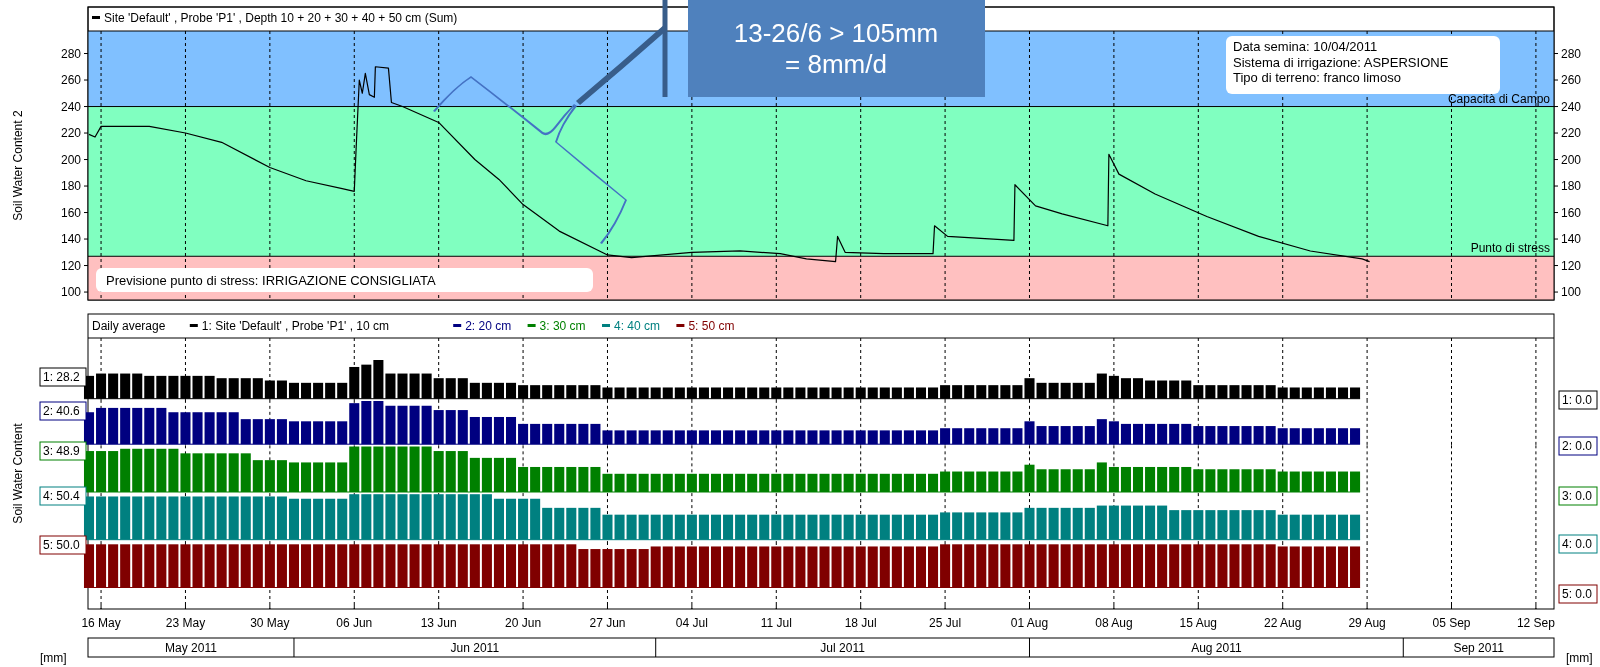 The image size is (1600, 667). Describe the element at coordinates (438, 623) in the screenshot. I see `x-tick-label: 13 Jun` at that location.